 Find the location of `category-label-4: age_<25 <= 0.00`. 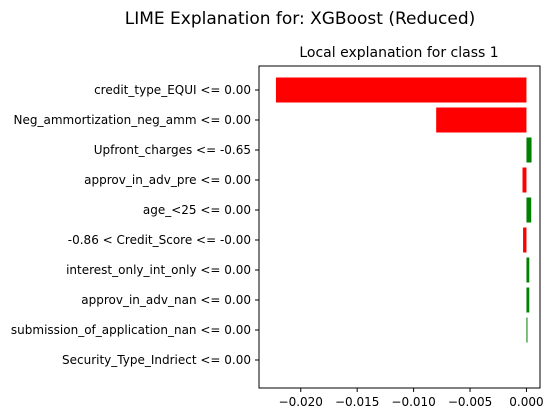

category-label-4: age_<25 <= 0.00 is located at coordinates (197, 210).